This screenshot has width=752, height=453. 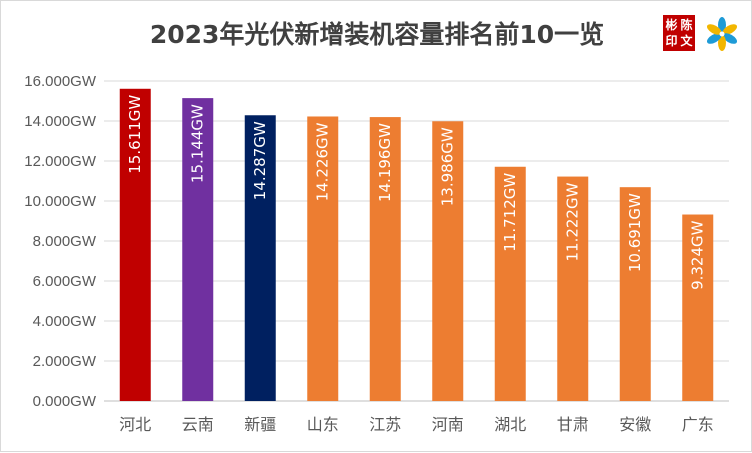 What do you see at coordinates (448, 424) in the screenshot?
I see `x-tick-label: 河南` at bounding box center [448, 424].